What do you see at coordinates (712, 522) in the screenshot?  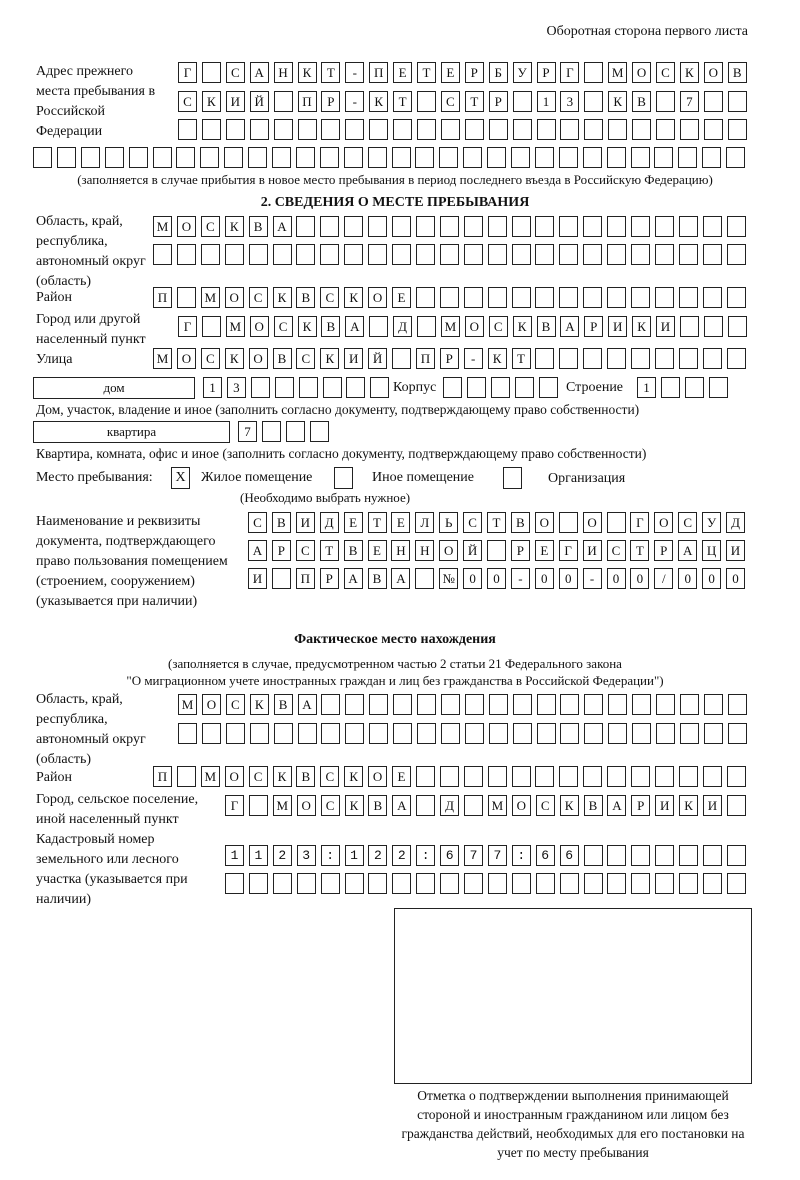 I see `char-cell: У` at bounding box center [712, 522].